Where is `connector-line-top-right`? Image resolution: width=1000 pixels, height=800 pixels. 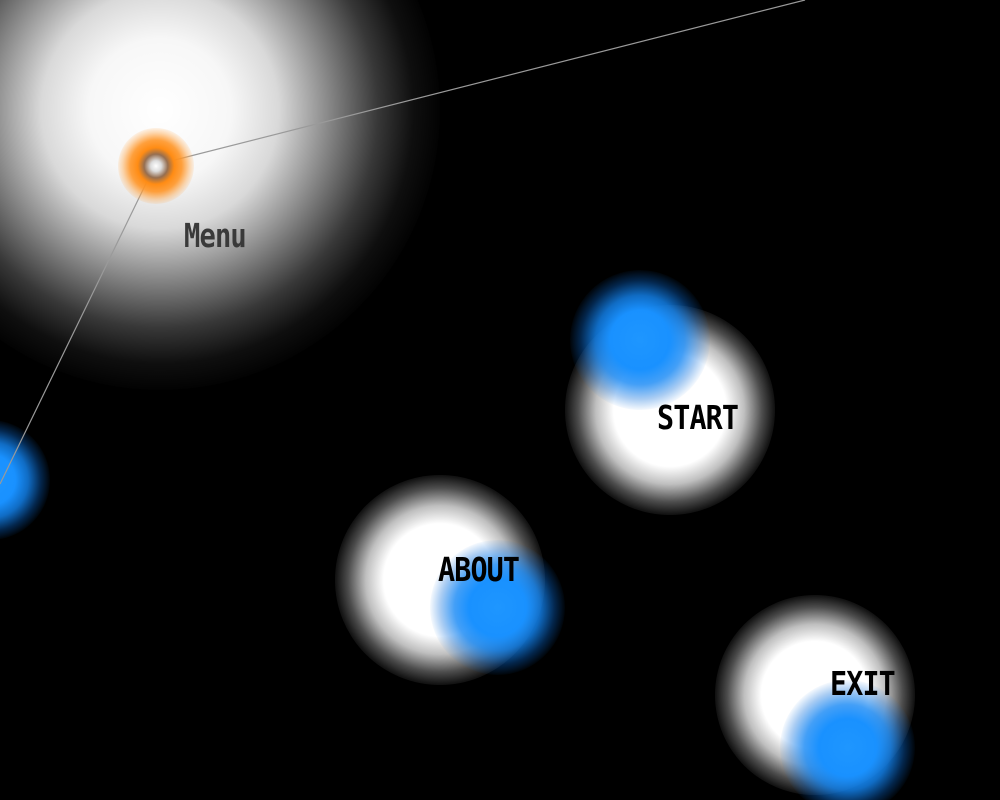
connector-line-top-right is located at coordinates (480, 83).